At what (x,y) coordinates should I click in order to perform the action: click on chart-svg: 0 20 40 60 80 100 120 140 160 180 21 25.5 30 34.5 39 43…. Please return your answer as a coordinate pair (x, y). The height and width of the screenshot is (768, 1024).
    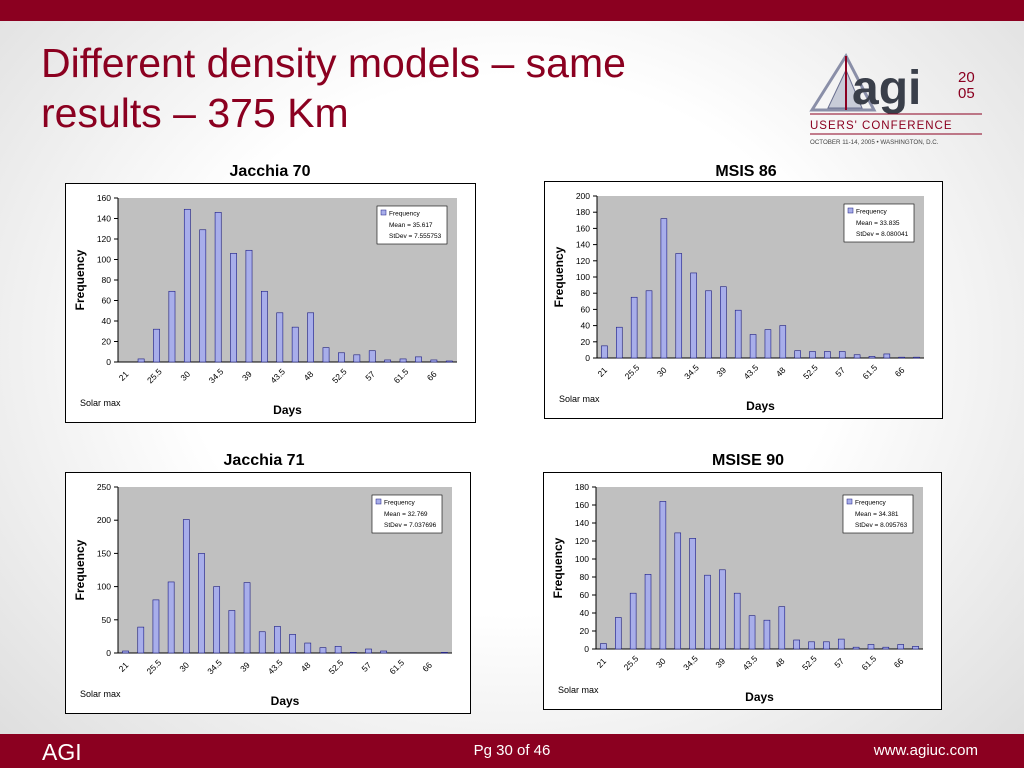
    Looking at the image, I should click on (737, 593).